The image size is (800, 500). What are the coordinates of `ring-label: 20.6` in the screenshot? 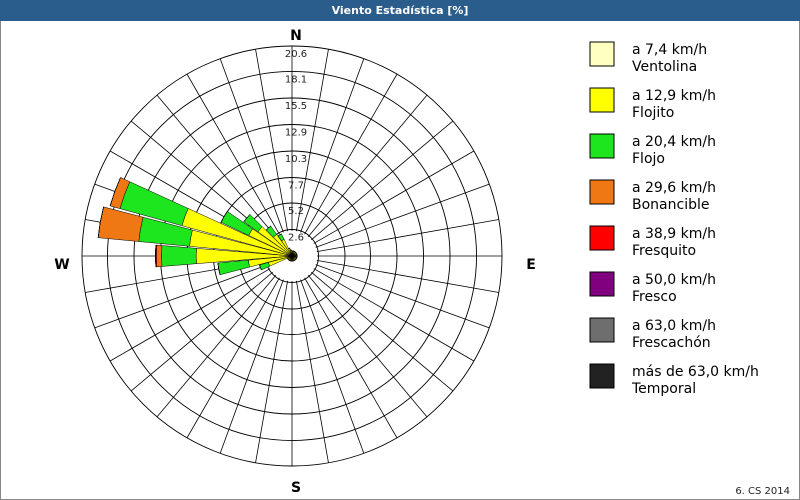 It's located at (296, 54).